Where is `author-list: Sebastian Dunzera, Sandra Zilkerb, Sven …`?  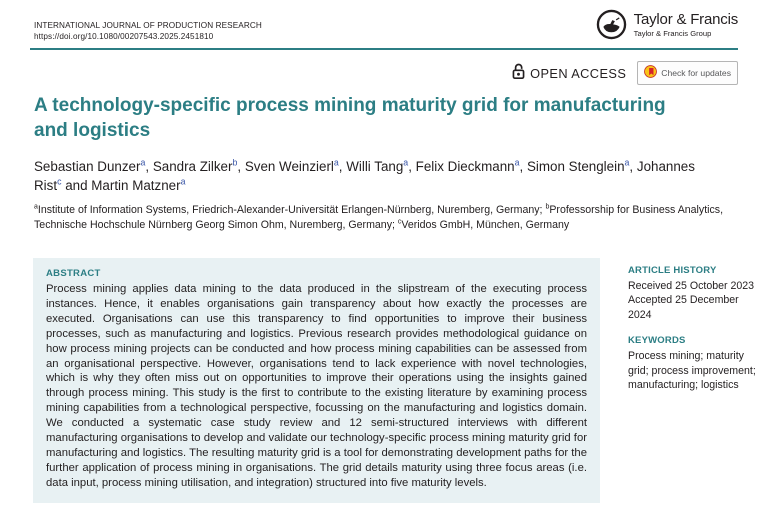
author-list: Sebastian Dunzera, Sandra Zilkerb, Sven … is located at coordinates (364, 175).